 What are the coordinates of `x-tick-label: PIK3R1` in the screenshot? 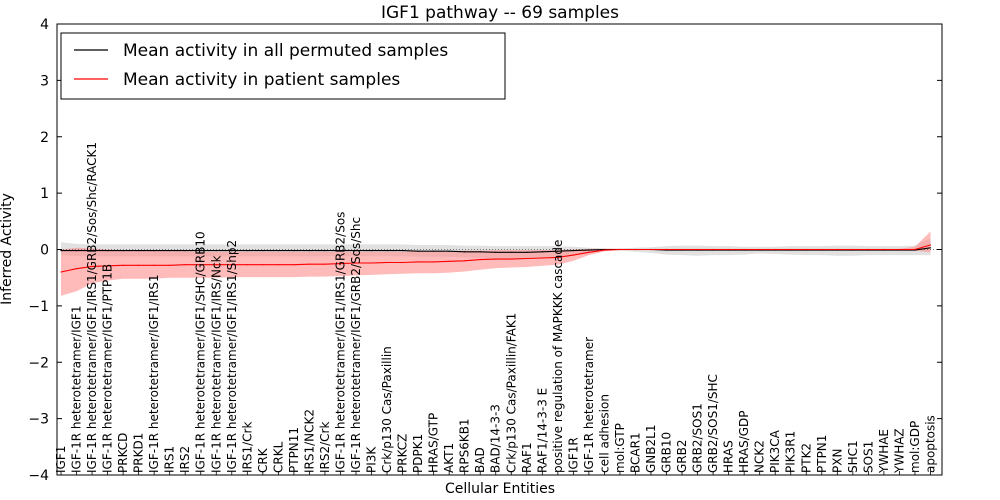 It's located at (791, 452).